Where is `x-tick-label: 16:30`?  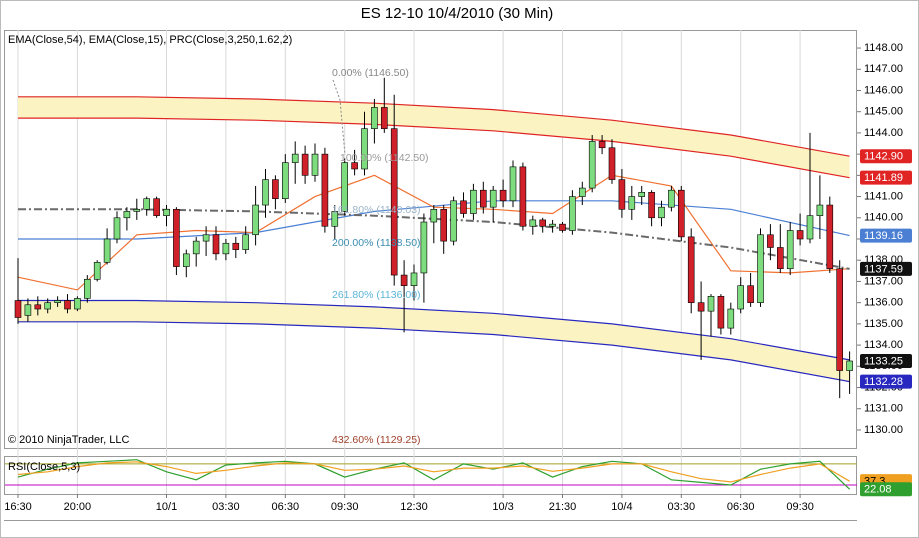 x-tick-label: 16:30 is located at coordinates (18, 507).